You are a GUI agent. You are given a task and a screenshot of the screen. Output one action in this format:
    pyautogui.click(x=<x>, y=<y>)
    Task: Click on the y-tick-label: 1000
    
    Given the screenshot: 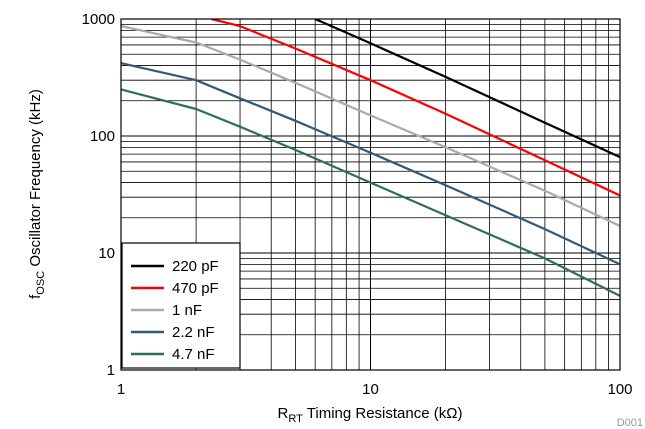 What is the action you would take?
    pyautogui.click(x=98, y=19)
    